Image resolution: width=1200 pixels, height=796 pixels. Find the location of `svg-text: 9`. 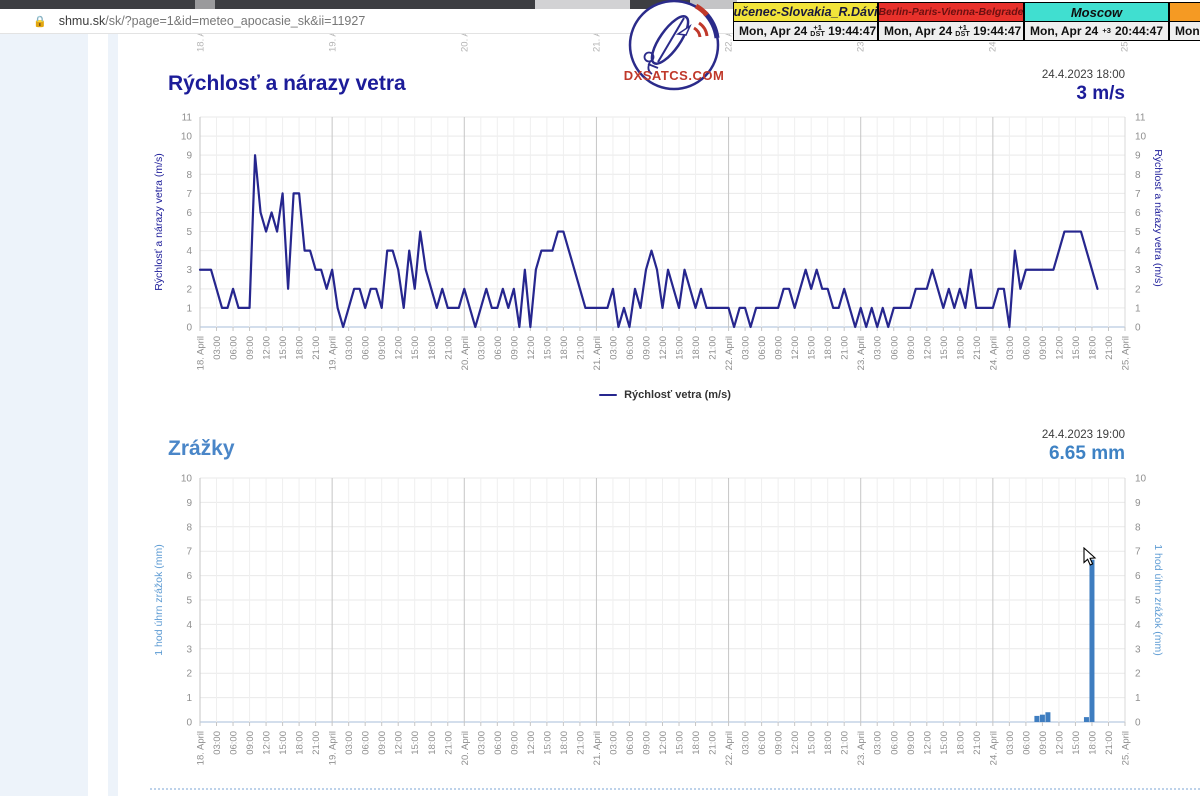

svg-text: 9 is located at coordinates (189, 503).